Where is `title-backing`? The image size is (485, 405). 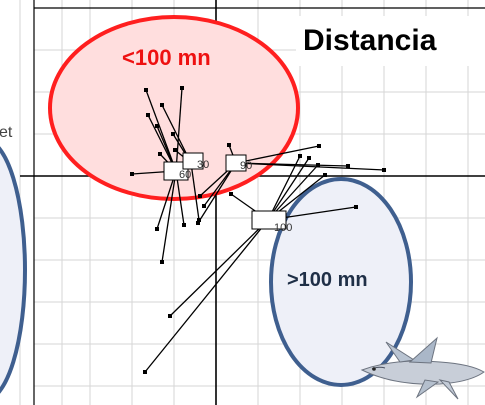
title-backing is located at coordinates (390, 41).